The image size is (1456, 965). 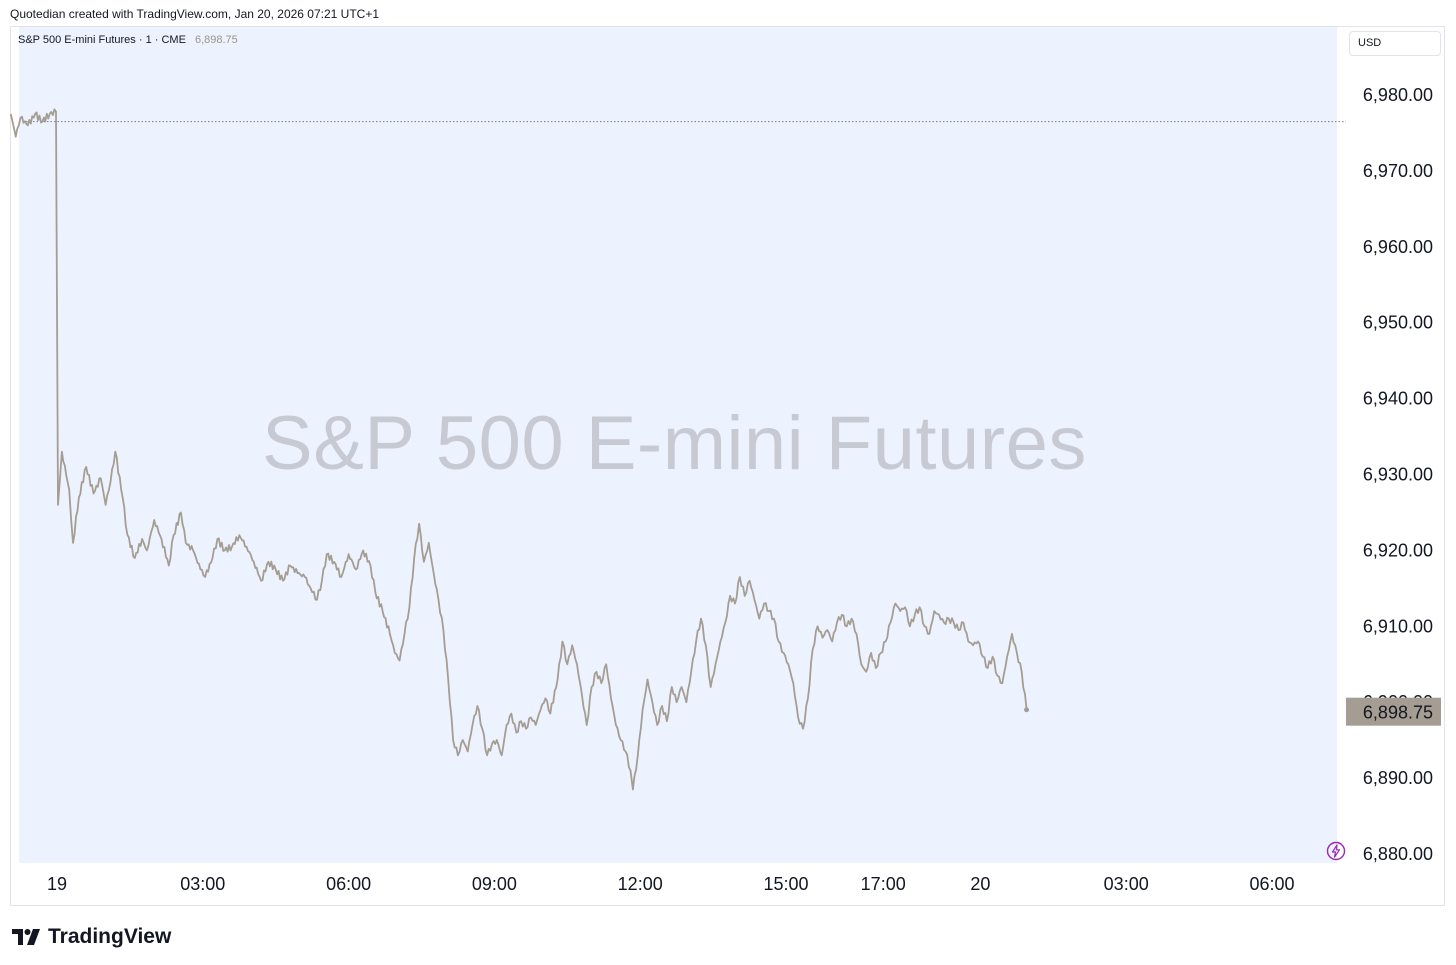 What do you see at coordinates (110, 936) in the screenshot?
I see `brand-name: TradingView` at bounding box center [110, 936].